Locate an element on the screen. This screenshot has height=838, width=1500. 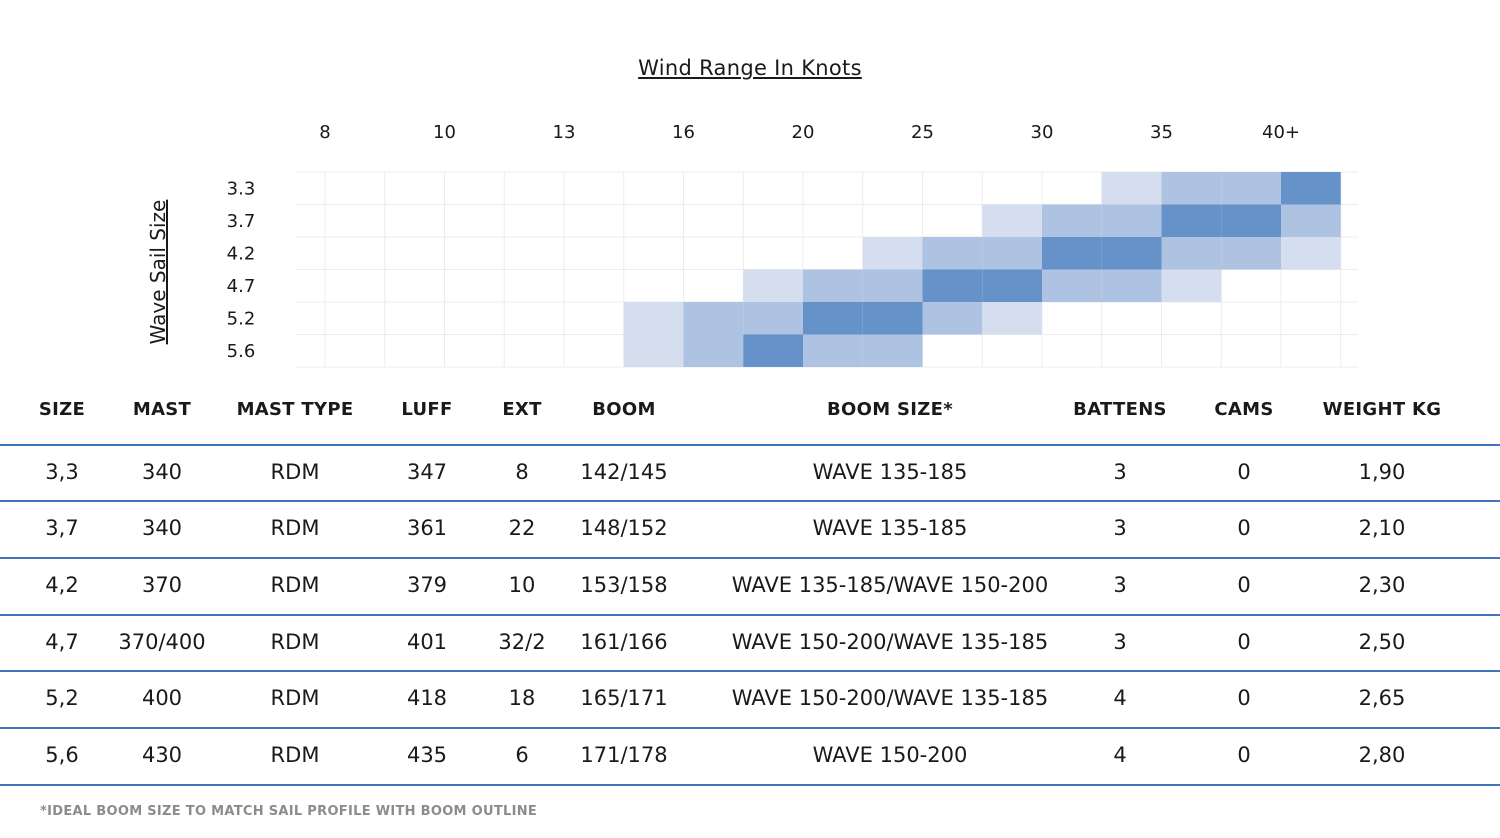
column-header: LUFF is located at coordinates (427, 409).